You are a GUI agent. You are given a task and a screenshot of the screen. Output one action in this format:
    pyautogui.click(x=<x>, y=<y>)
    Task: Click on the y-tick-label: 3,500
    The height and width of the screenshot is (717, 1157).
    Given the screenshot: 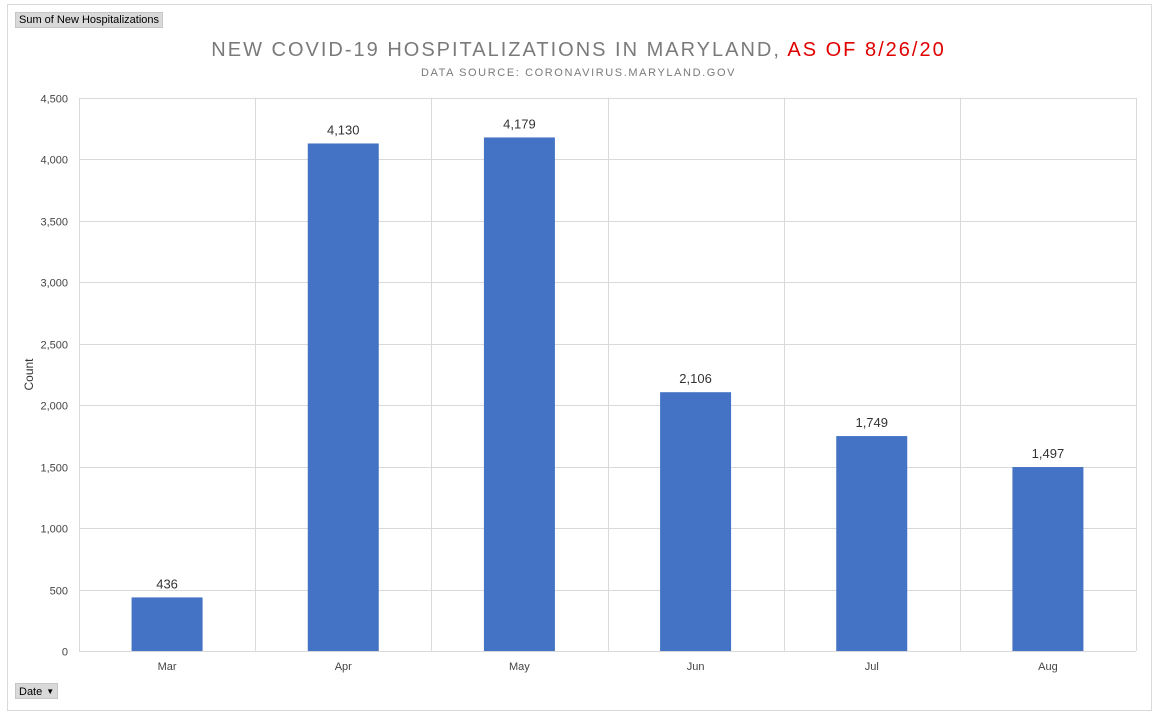 What is the action you would take?
    pyautogui.click(x=54, y=223)
    